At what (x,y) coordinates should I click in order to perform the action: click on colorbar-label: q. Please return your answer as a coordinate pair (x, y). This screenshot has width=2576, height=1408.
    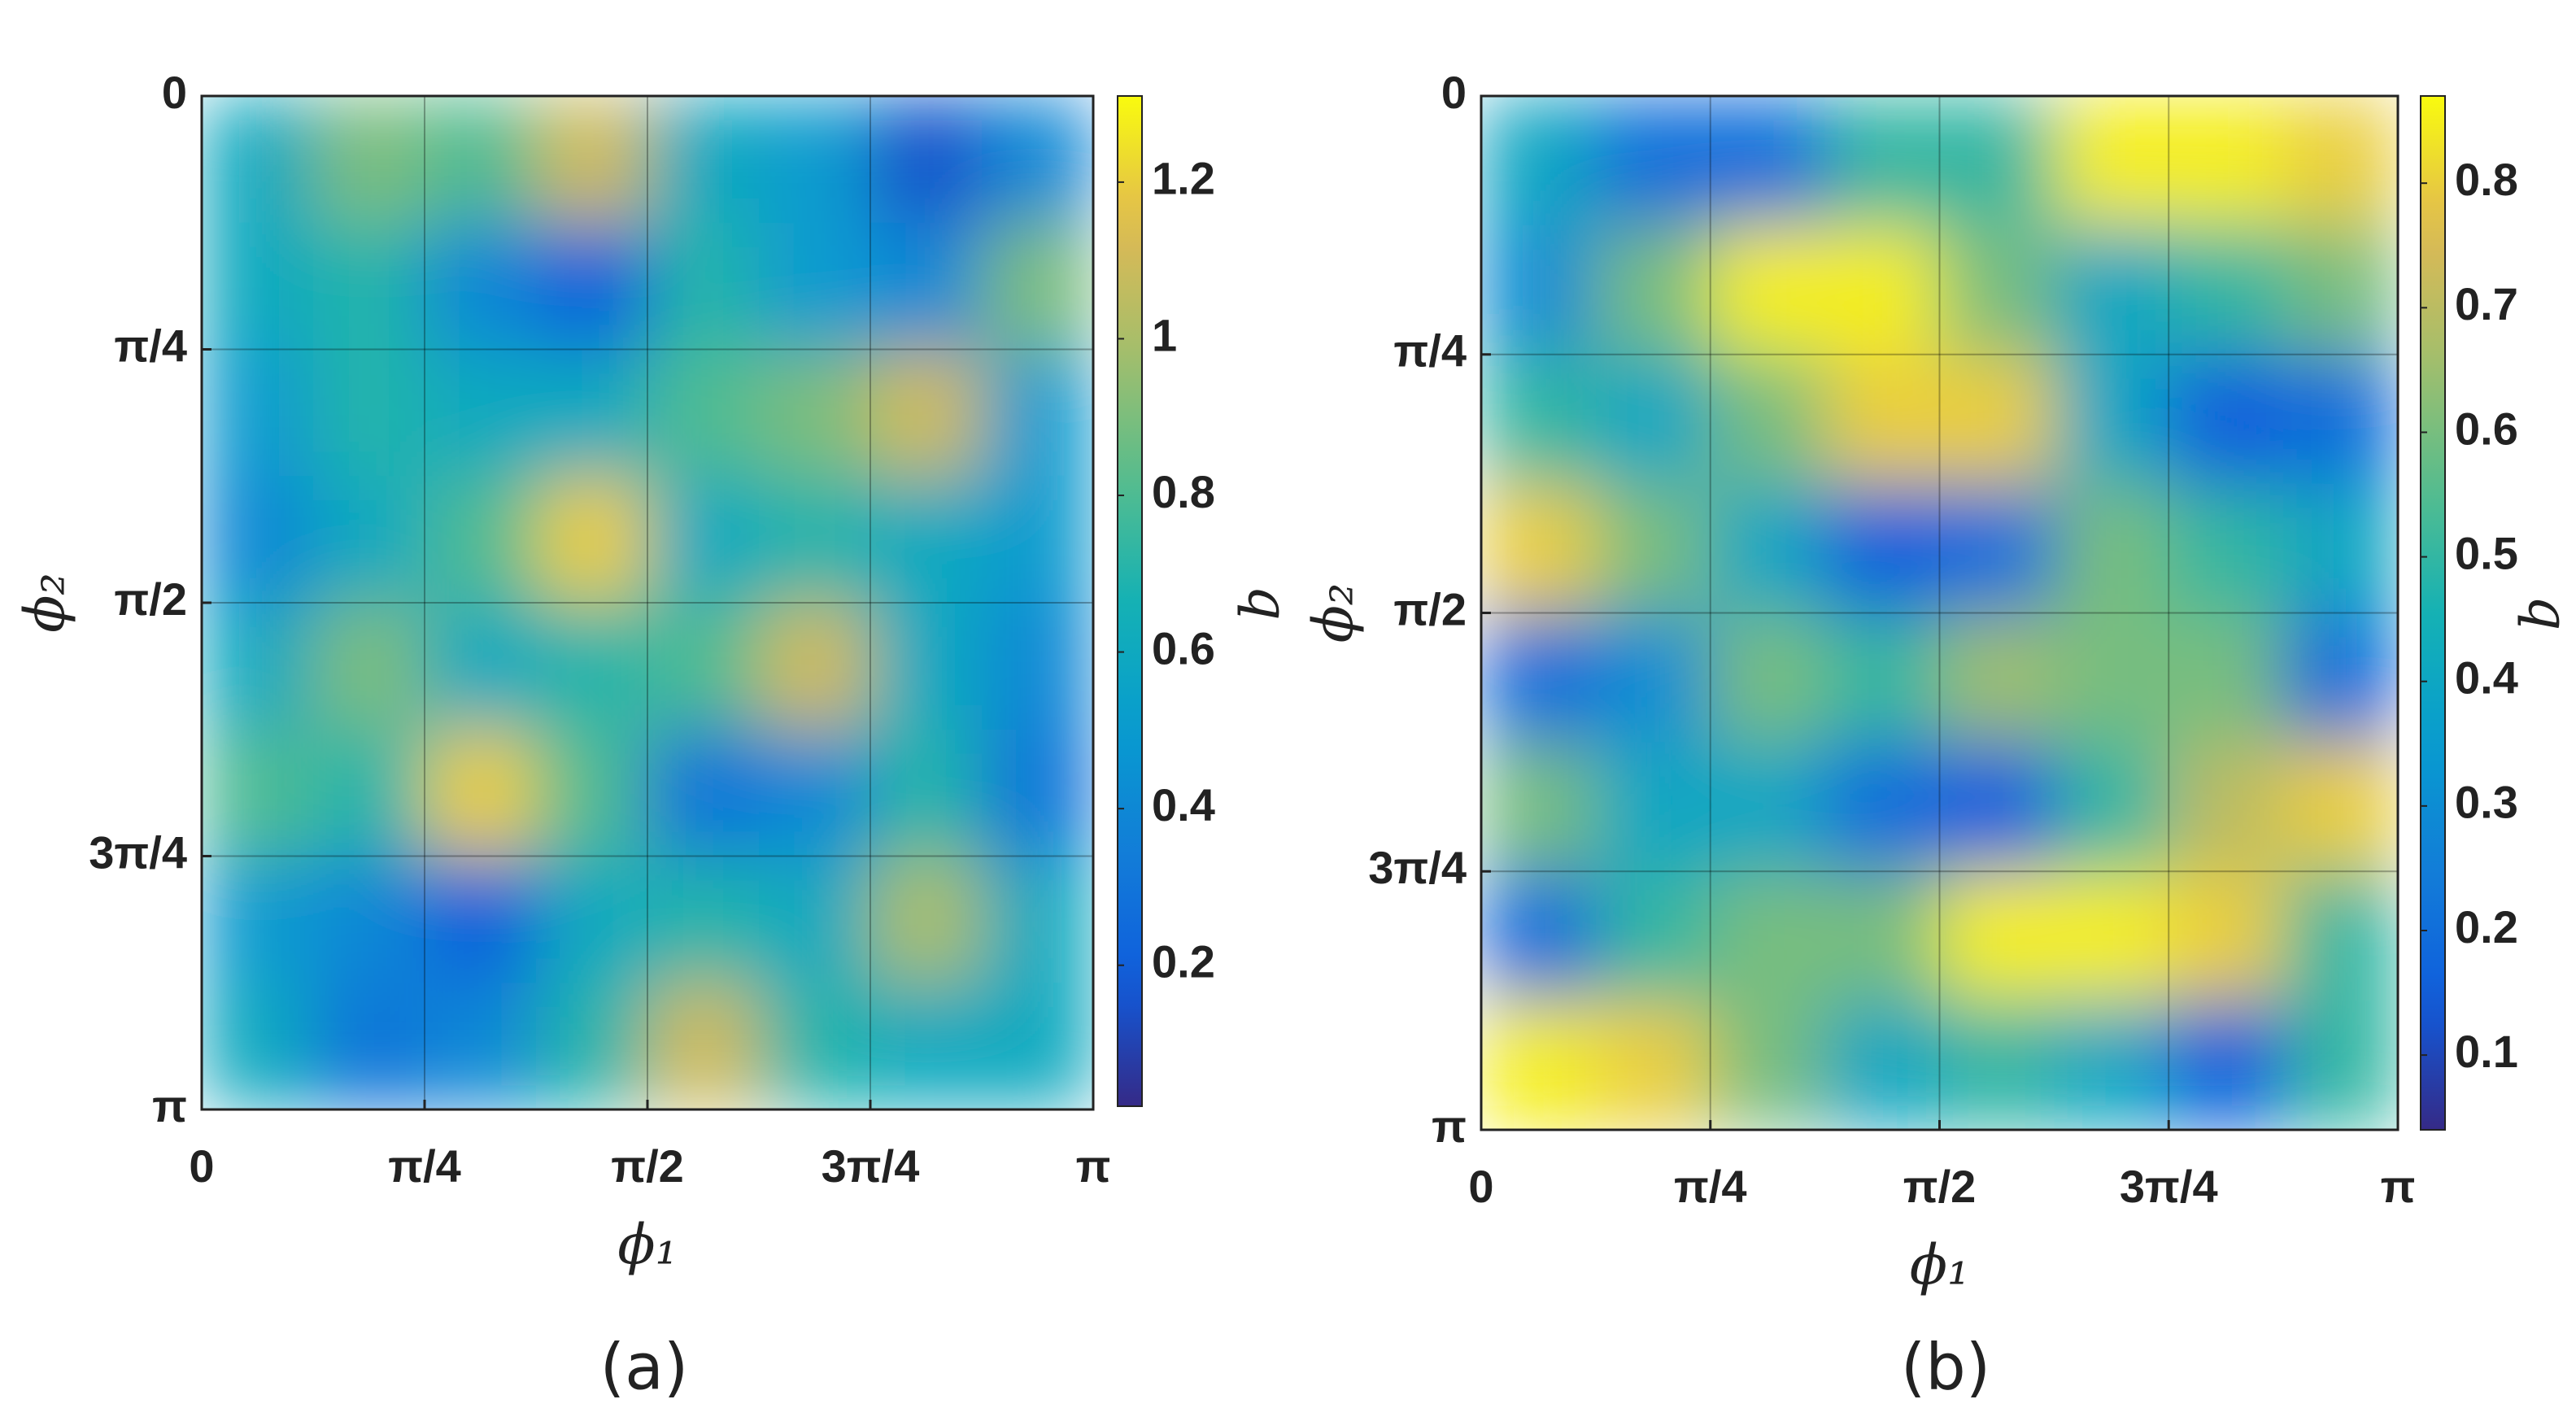
    Looking at the image, I should click on (2546, 613).